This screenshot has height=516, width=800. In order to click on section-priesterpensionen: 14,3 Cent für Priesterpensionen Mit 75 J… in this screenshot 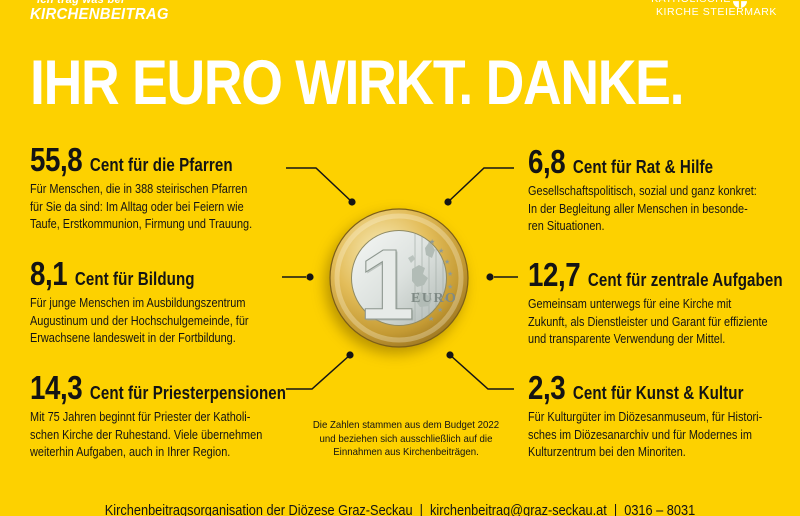, I will do `click(175, 416)`.